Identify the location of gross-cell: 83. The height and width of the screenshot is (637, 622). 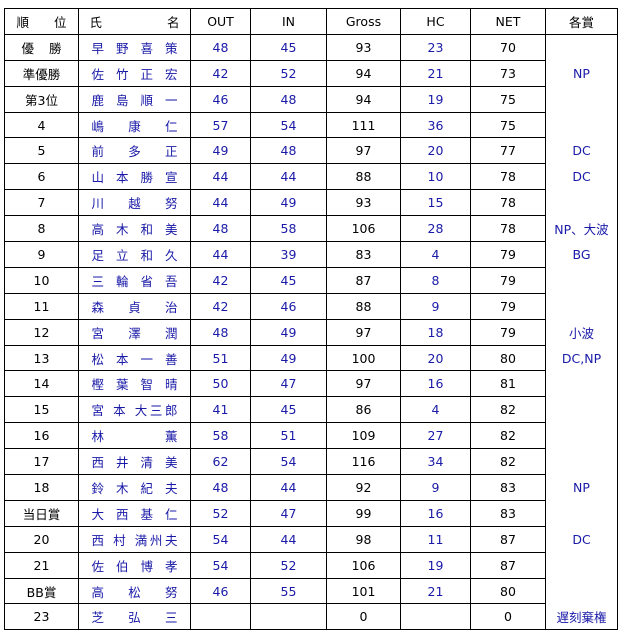
(363, 254).